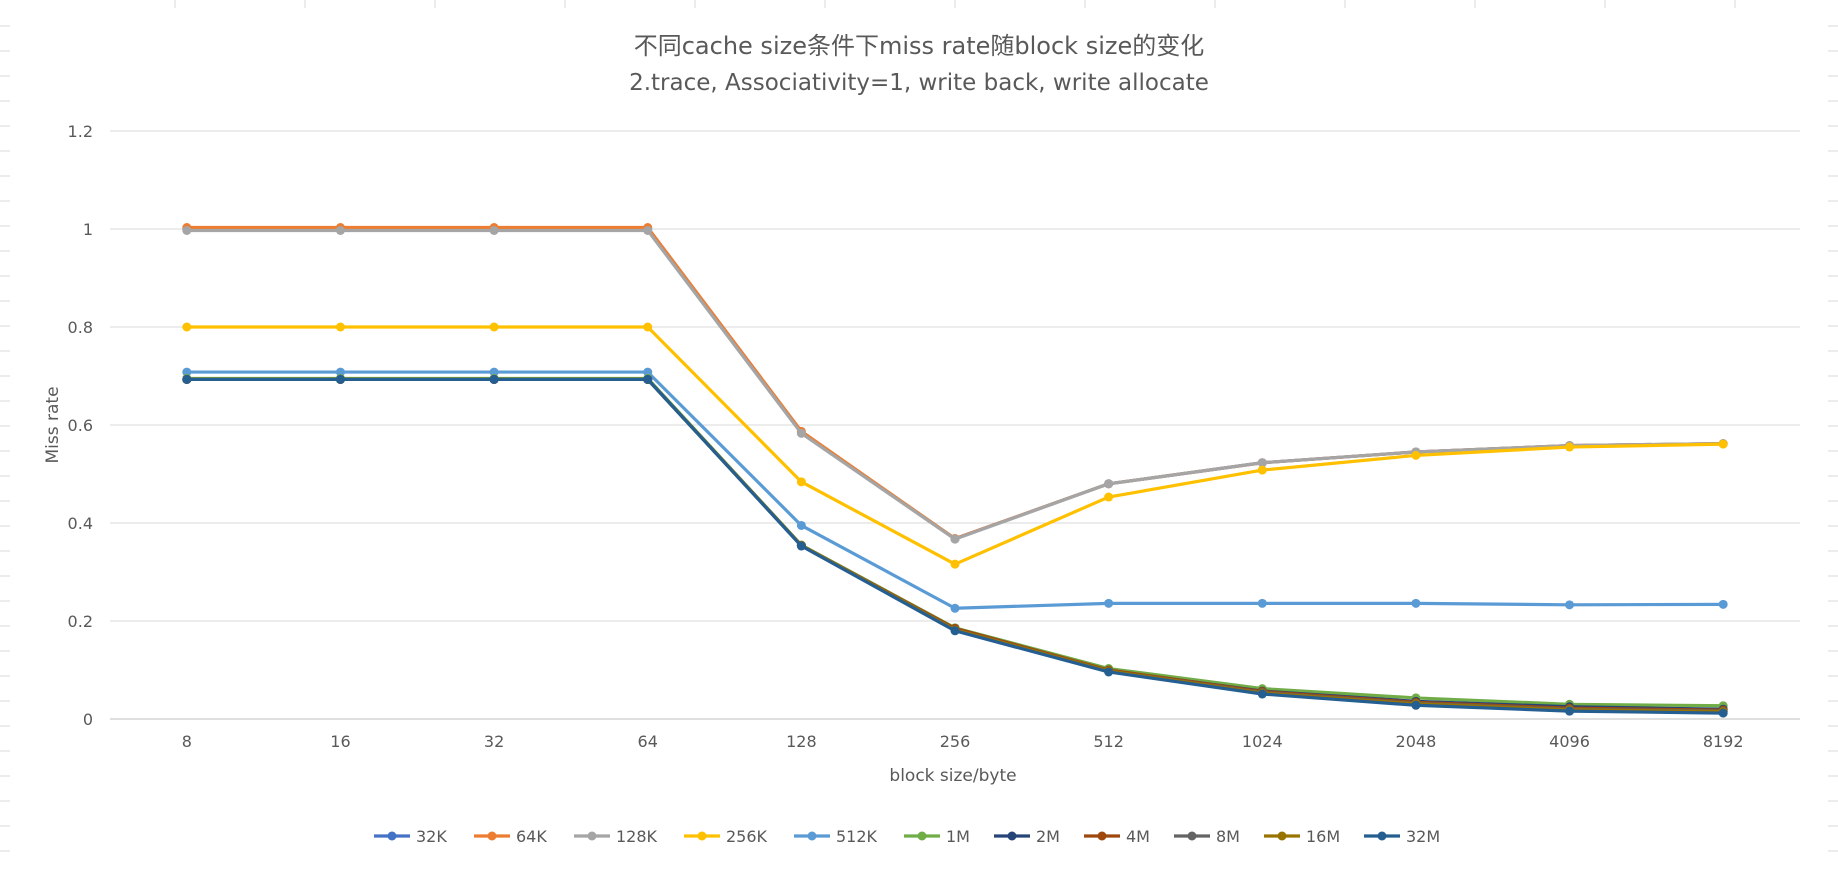  Describe the element at coordinates (1416, 741) in the screenshot. I see `x-tick-label: 2048` at that location.